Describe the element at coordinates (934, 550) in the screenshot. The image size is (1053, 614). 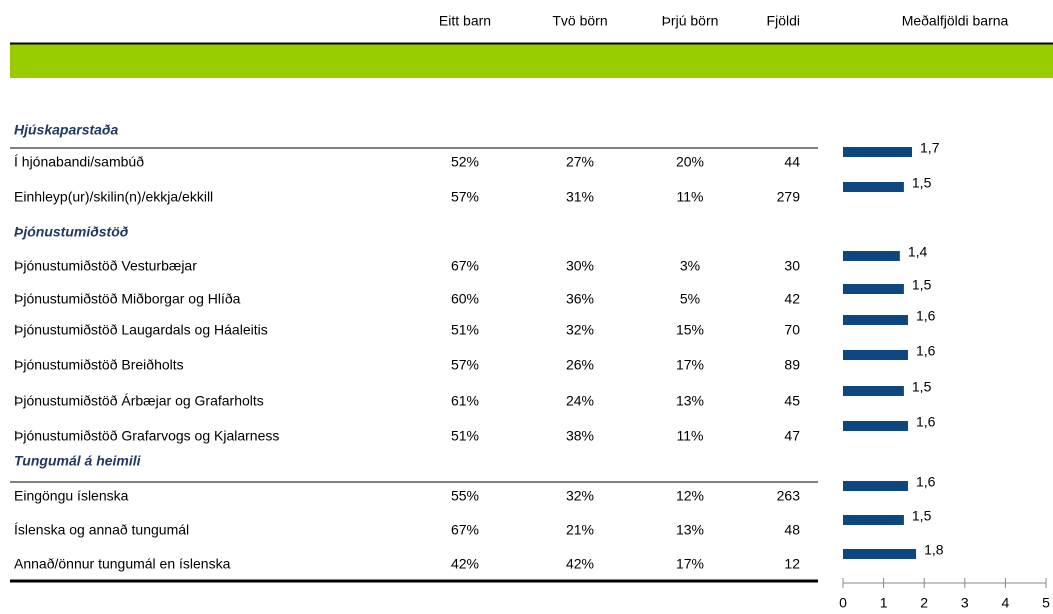
I see `bar-label: 1,8` at that location.